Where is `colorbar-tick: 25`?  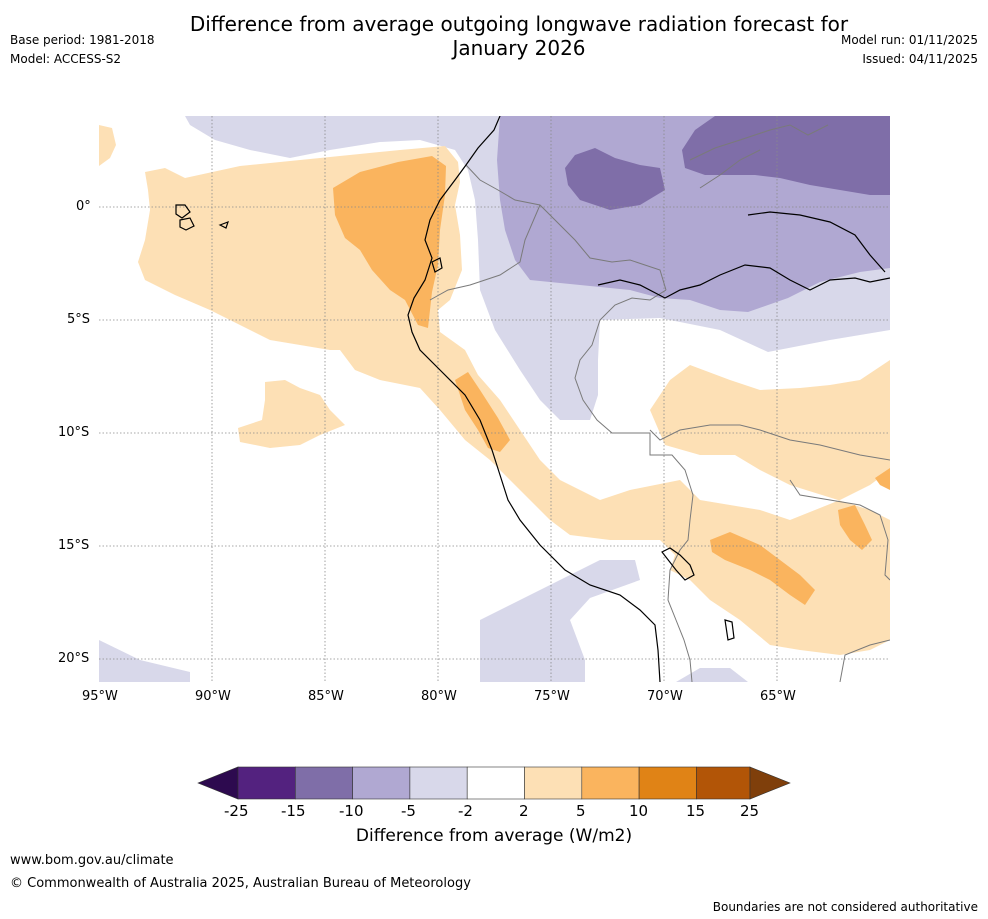
colorbar-tick: 25 is located at coordinates (750, 811).